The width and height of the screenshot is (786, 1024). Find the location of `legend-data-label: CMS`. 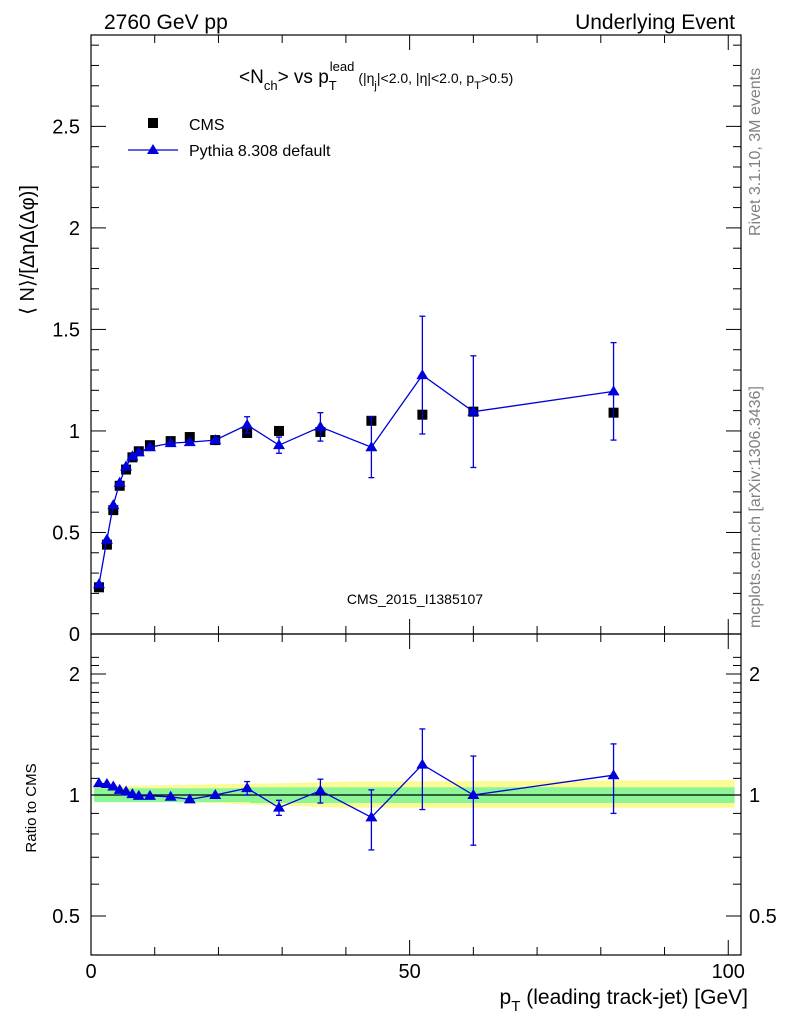

legend-data-label: CMS is located at coordinates (207, 125).